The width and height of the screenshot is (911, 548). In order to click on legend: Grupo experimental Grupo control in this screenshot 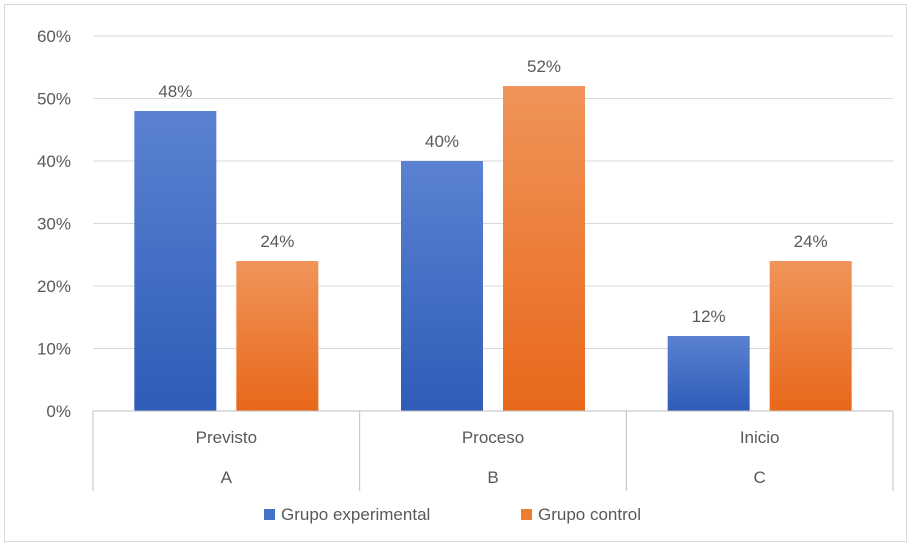, I will do `click(452, 514)`.